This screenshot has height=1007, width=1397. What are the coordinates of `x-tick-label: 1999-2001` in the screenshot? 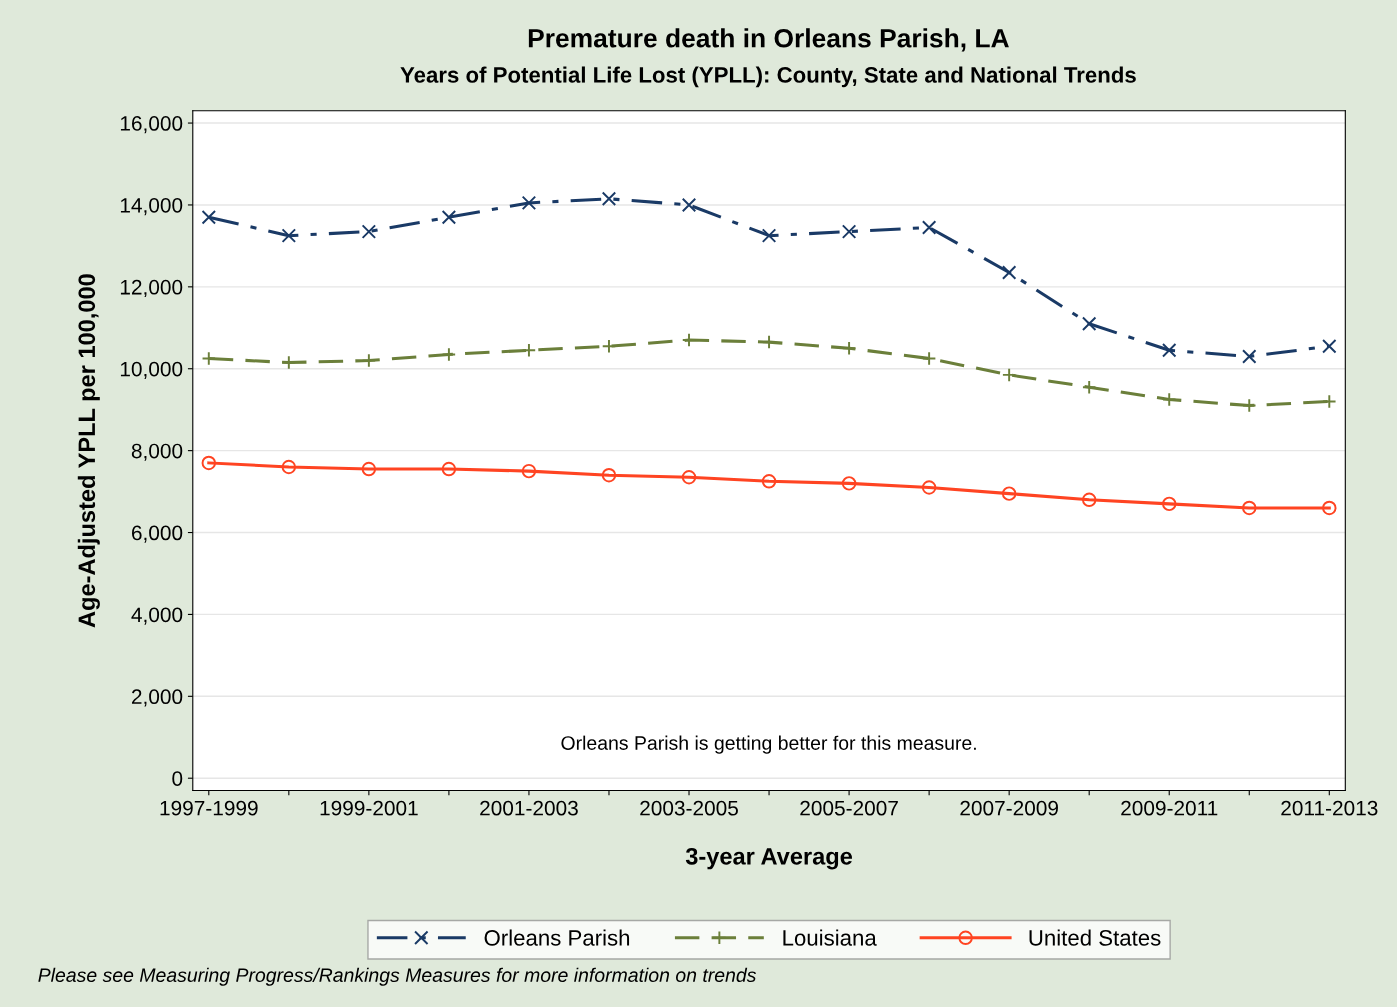 It's located at (369, 808).